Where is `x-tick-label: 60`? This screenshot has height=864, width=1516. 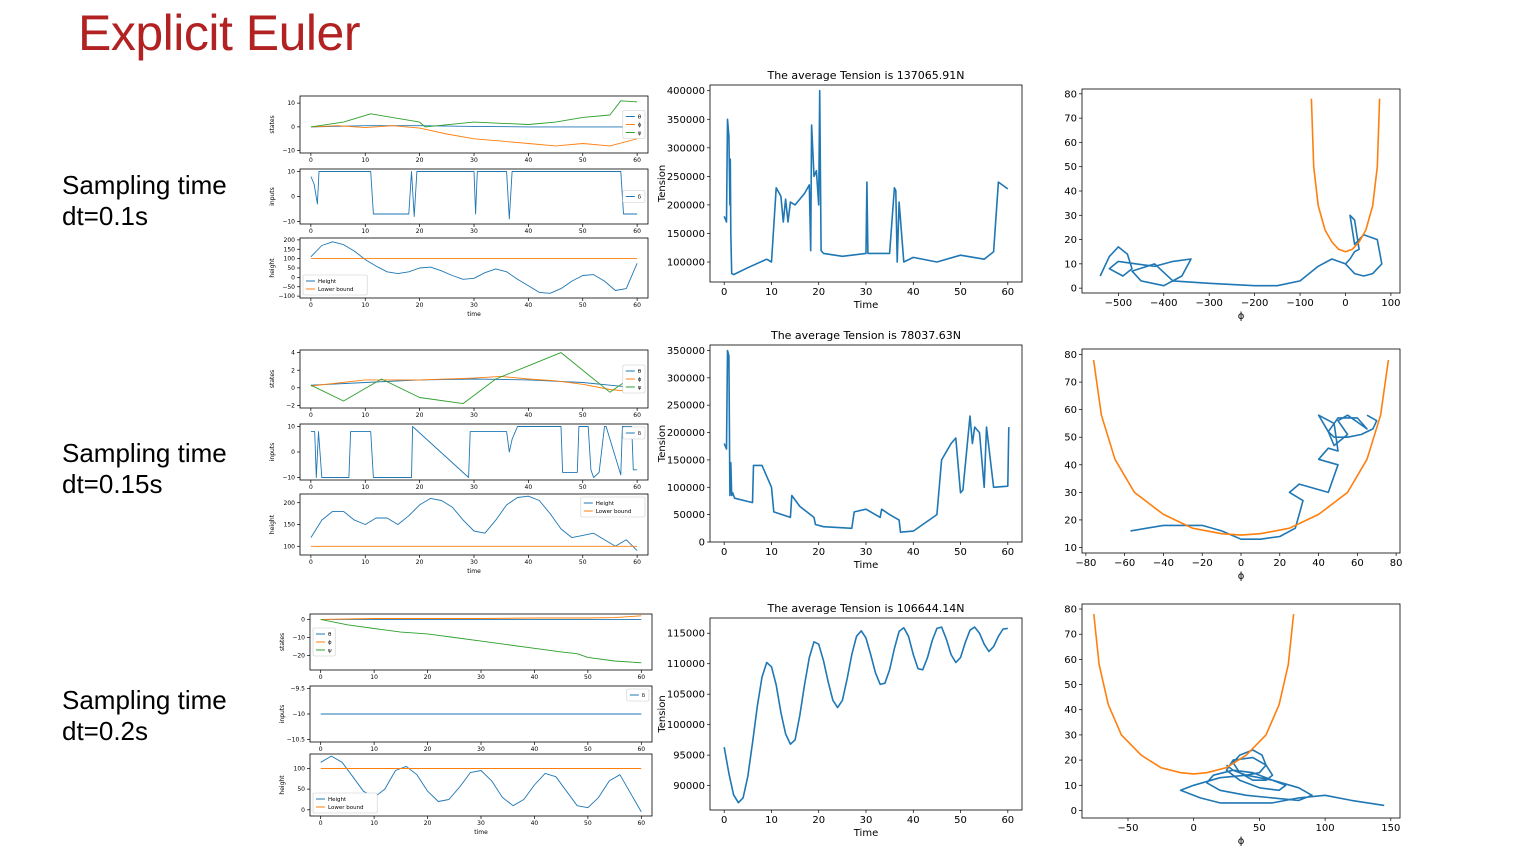 x-tick-label: 60 is located at coordinates (637, 231).